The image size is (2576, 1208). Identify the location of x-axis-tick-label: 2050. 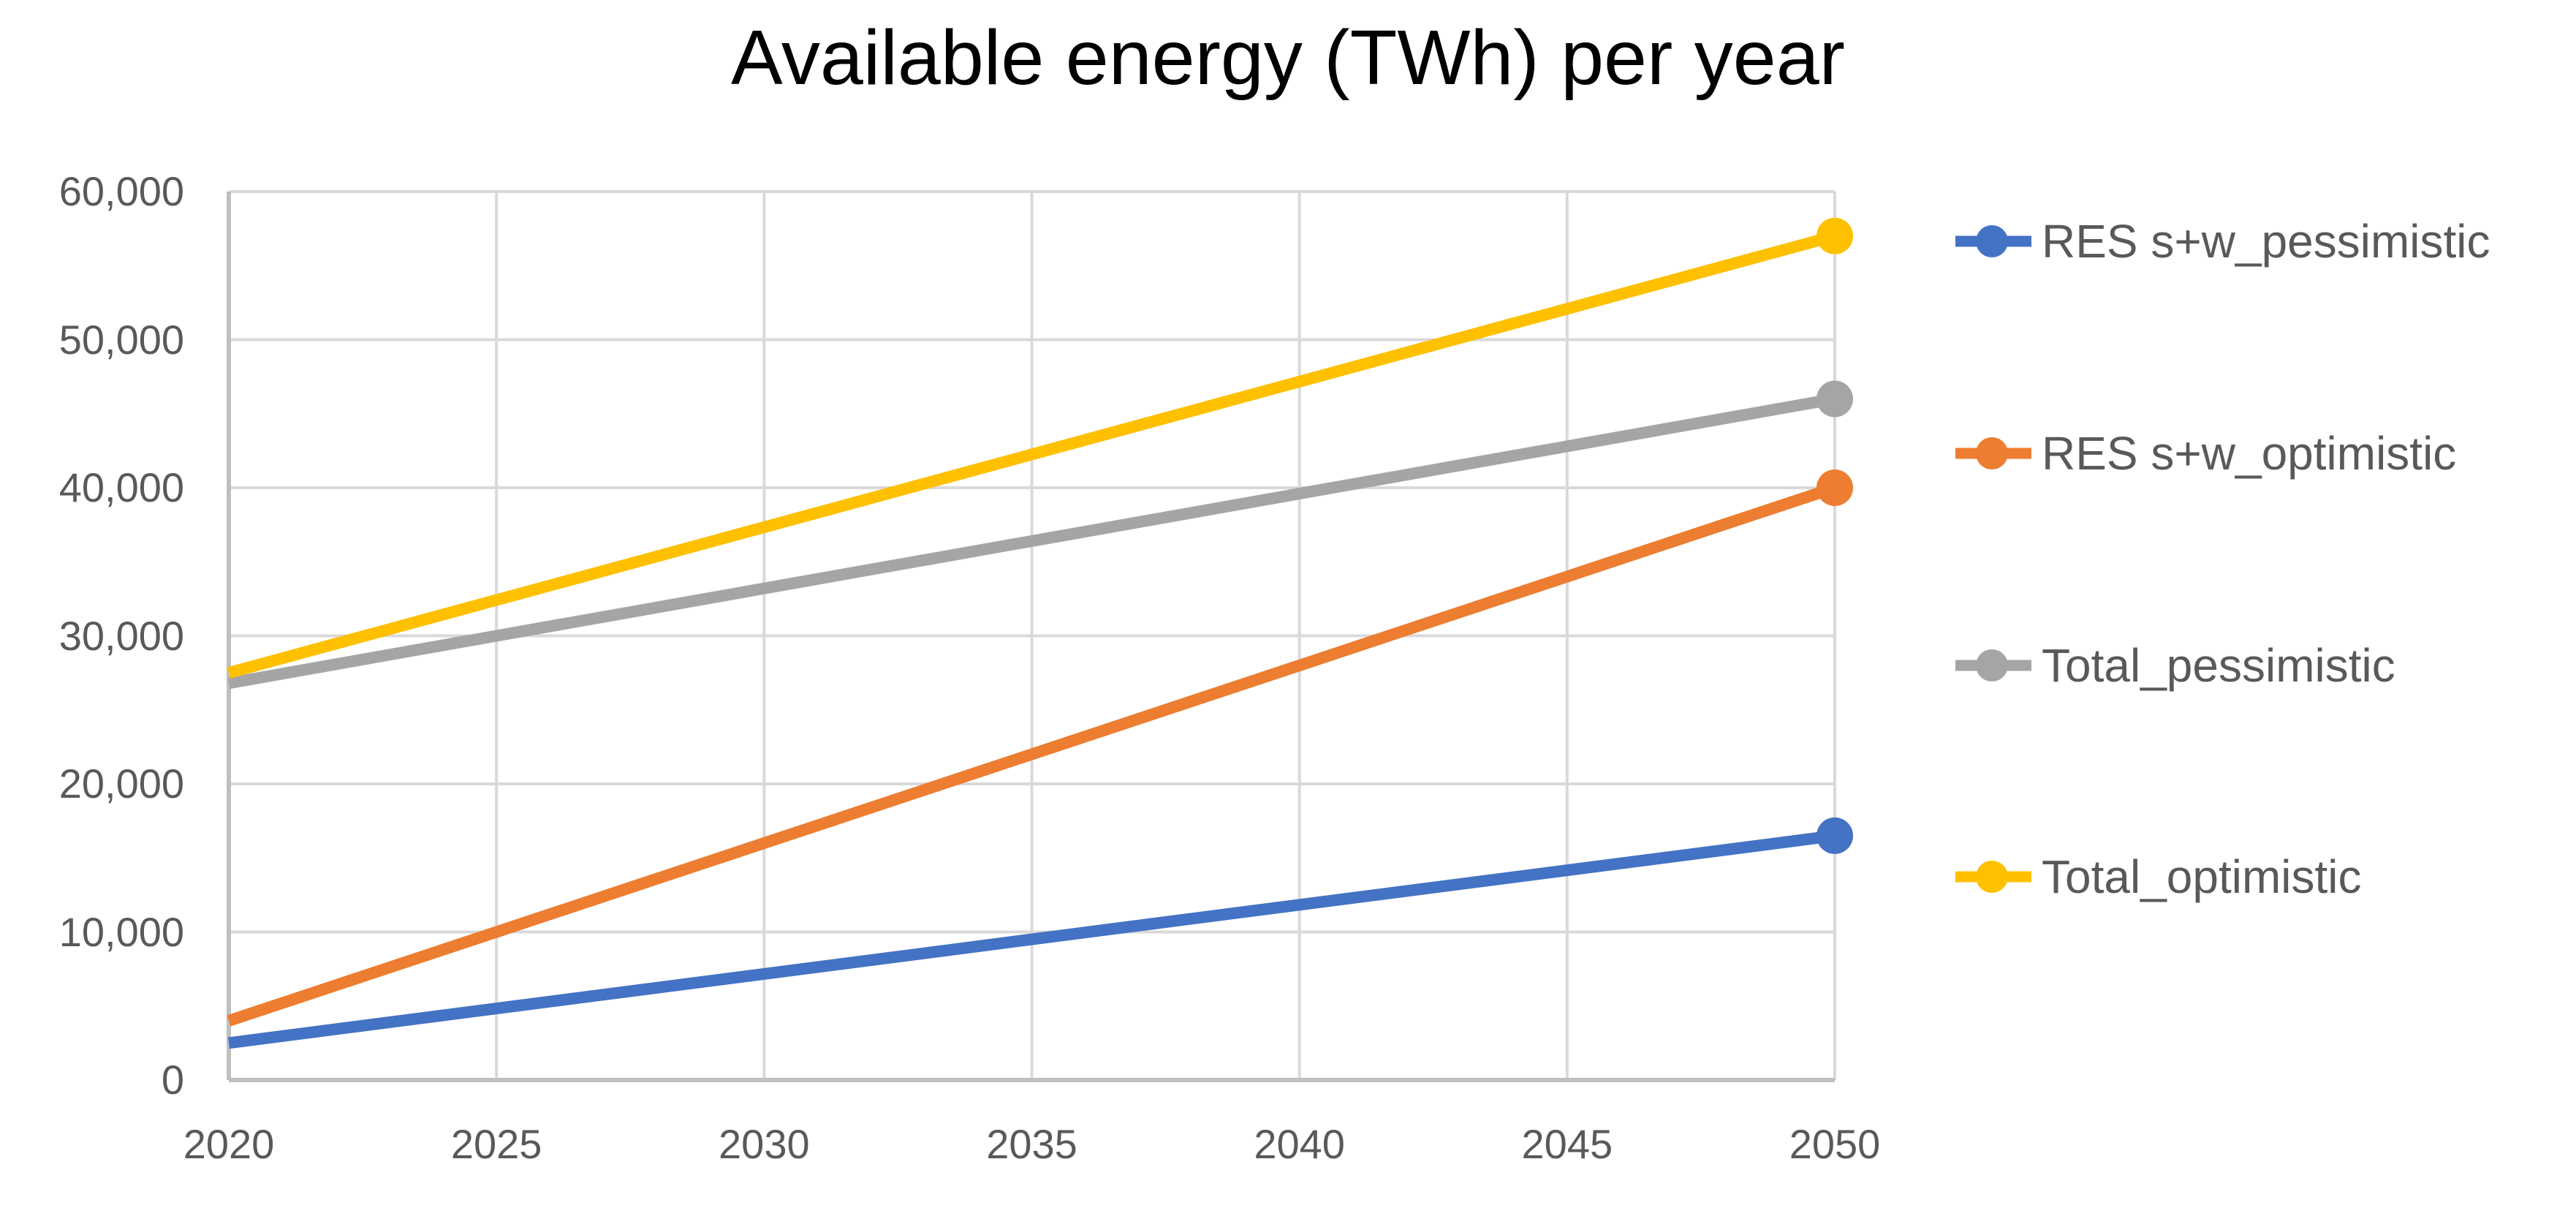
(1835, 1144).